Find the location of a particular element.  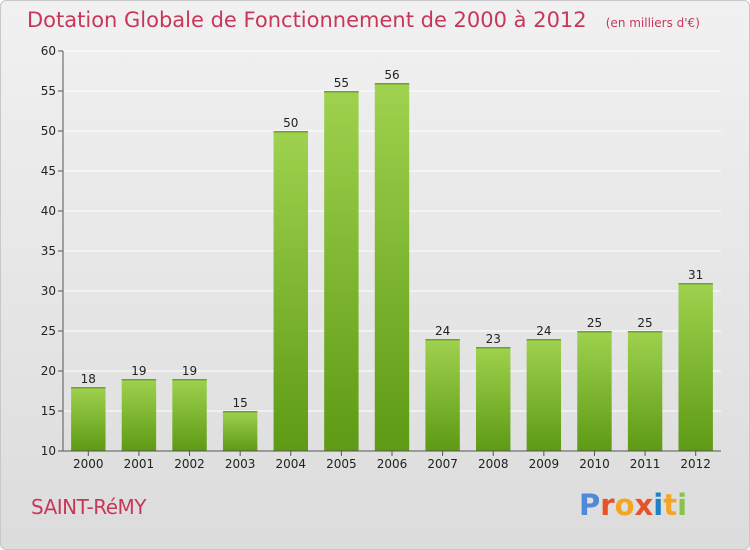

y-tick-label-60: 60 is located at coordinates (48, 51).